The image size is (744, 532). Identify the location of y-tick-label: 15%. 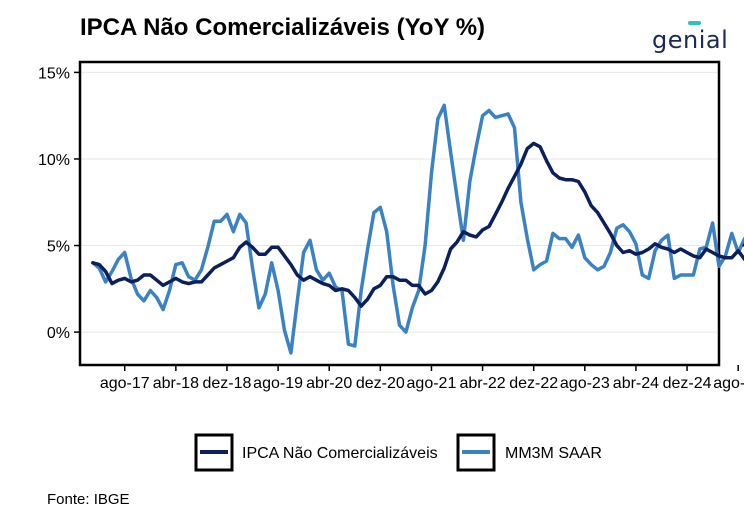
(54, 73).